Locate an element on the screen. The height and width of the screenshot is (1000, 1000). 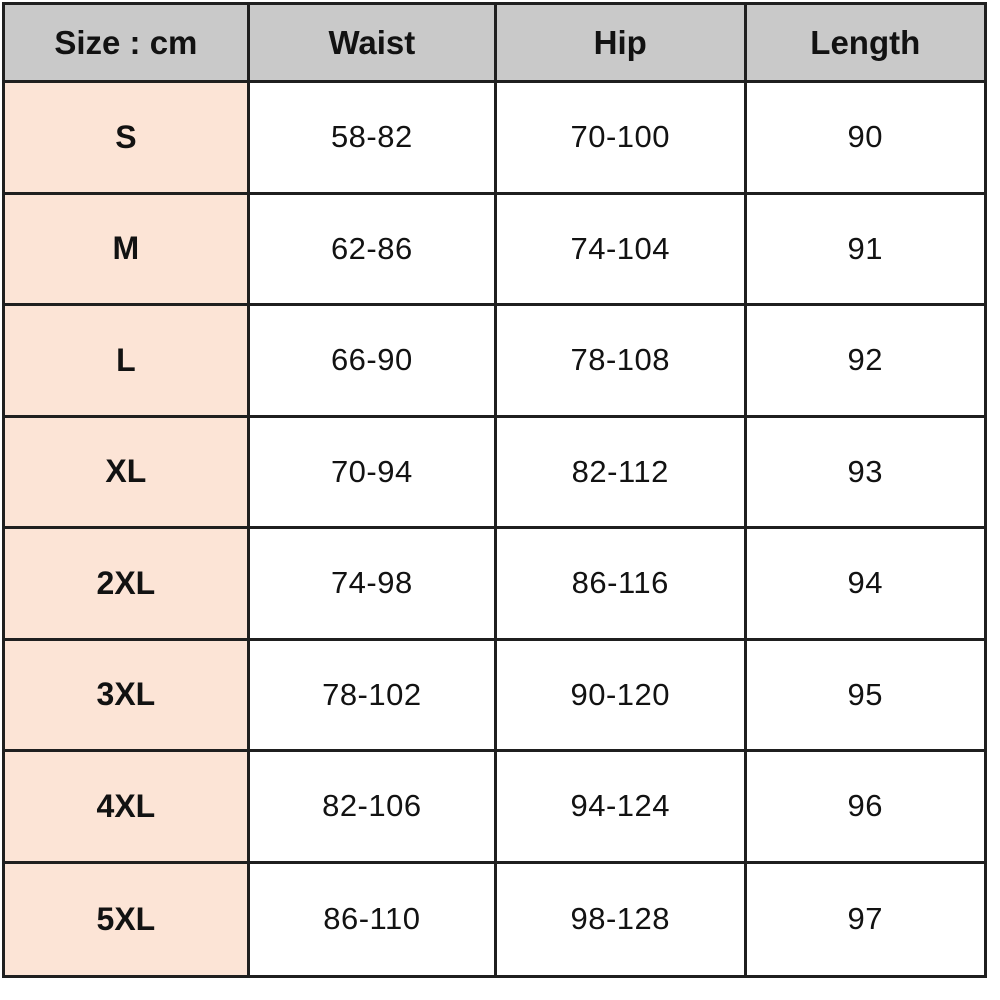
hip-value-cell: 74-104 is located at coordinates (621, 250).